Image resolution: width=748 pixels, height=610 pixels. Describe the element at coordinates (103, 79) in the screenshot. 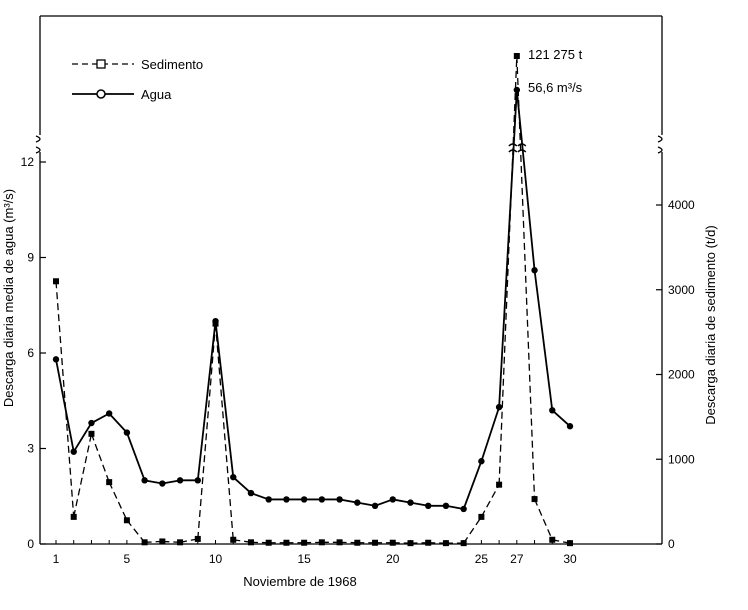

I see `legend` at that location.